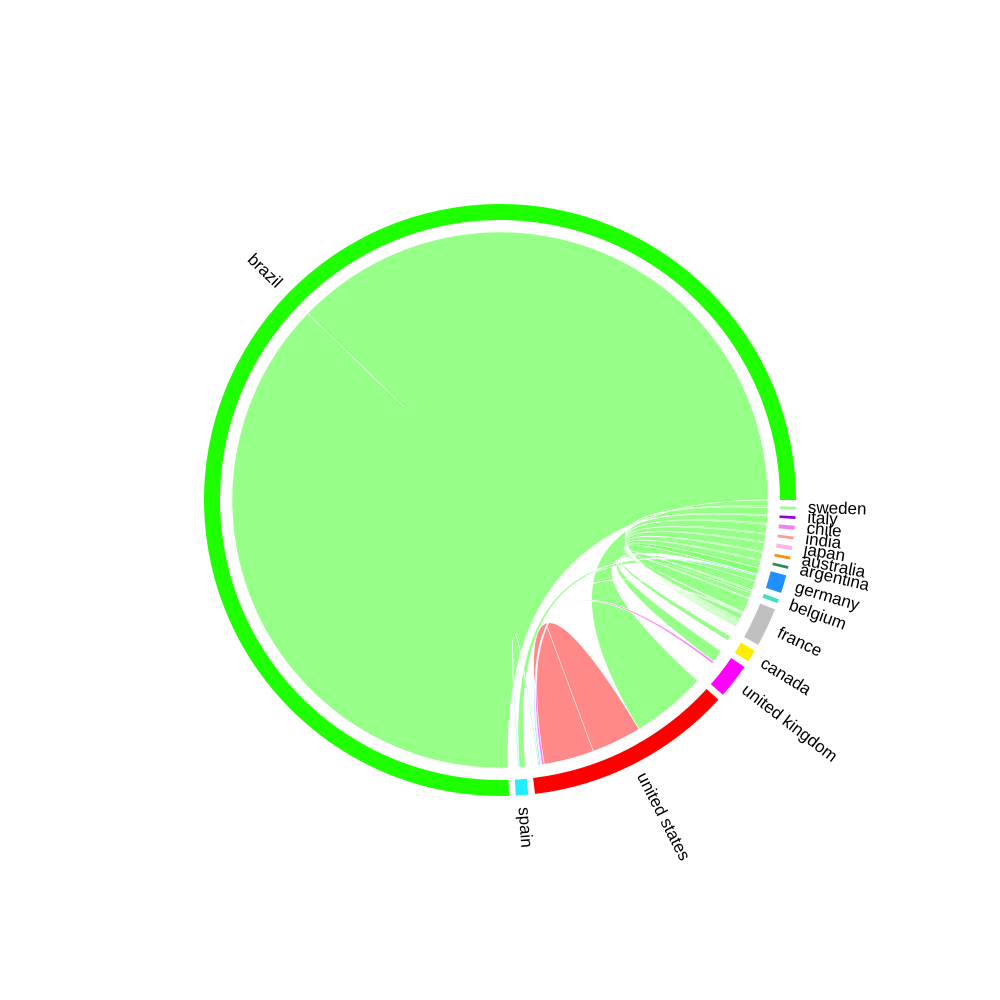 Image resolution: width=1000 pixels, height=1000 pixels. I want to click on label-chile: chile, so click(824, 529).